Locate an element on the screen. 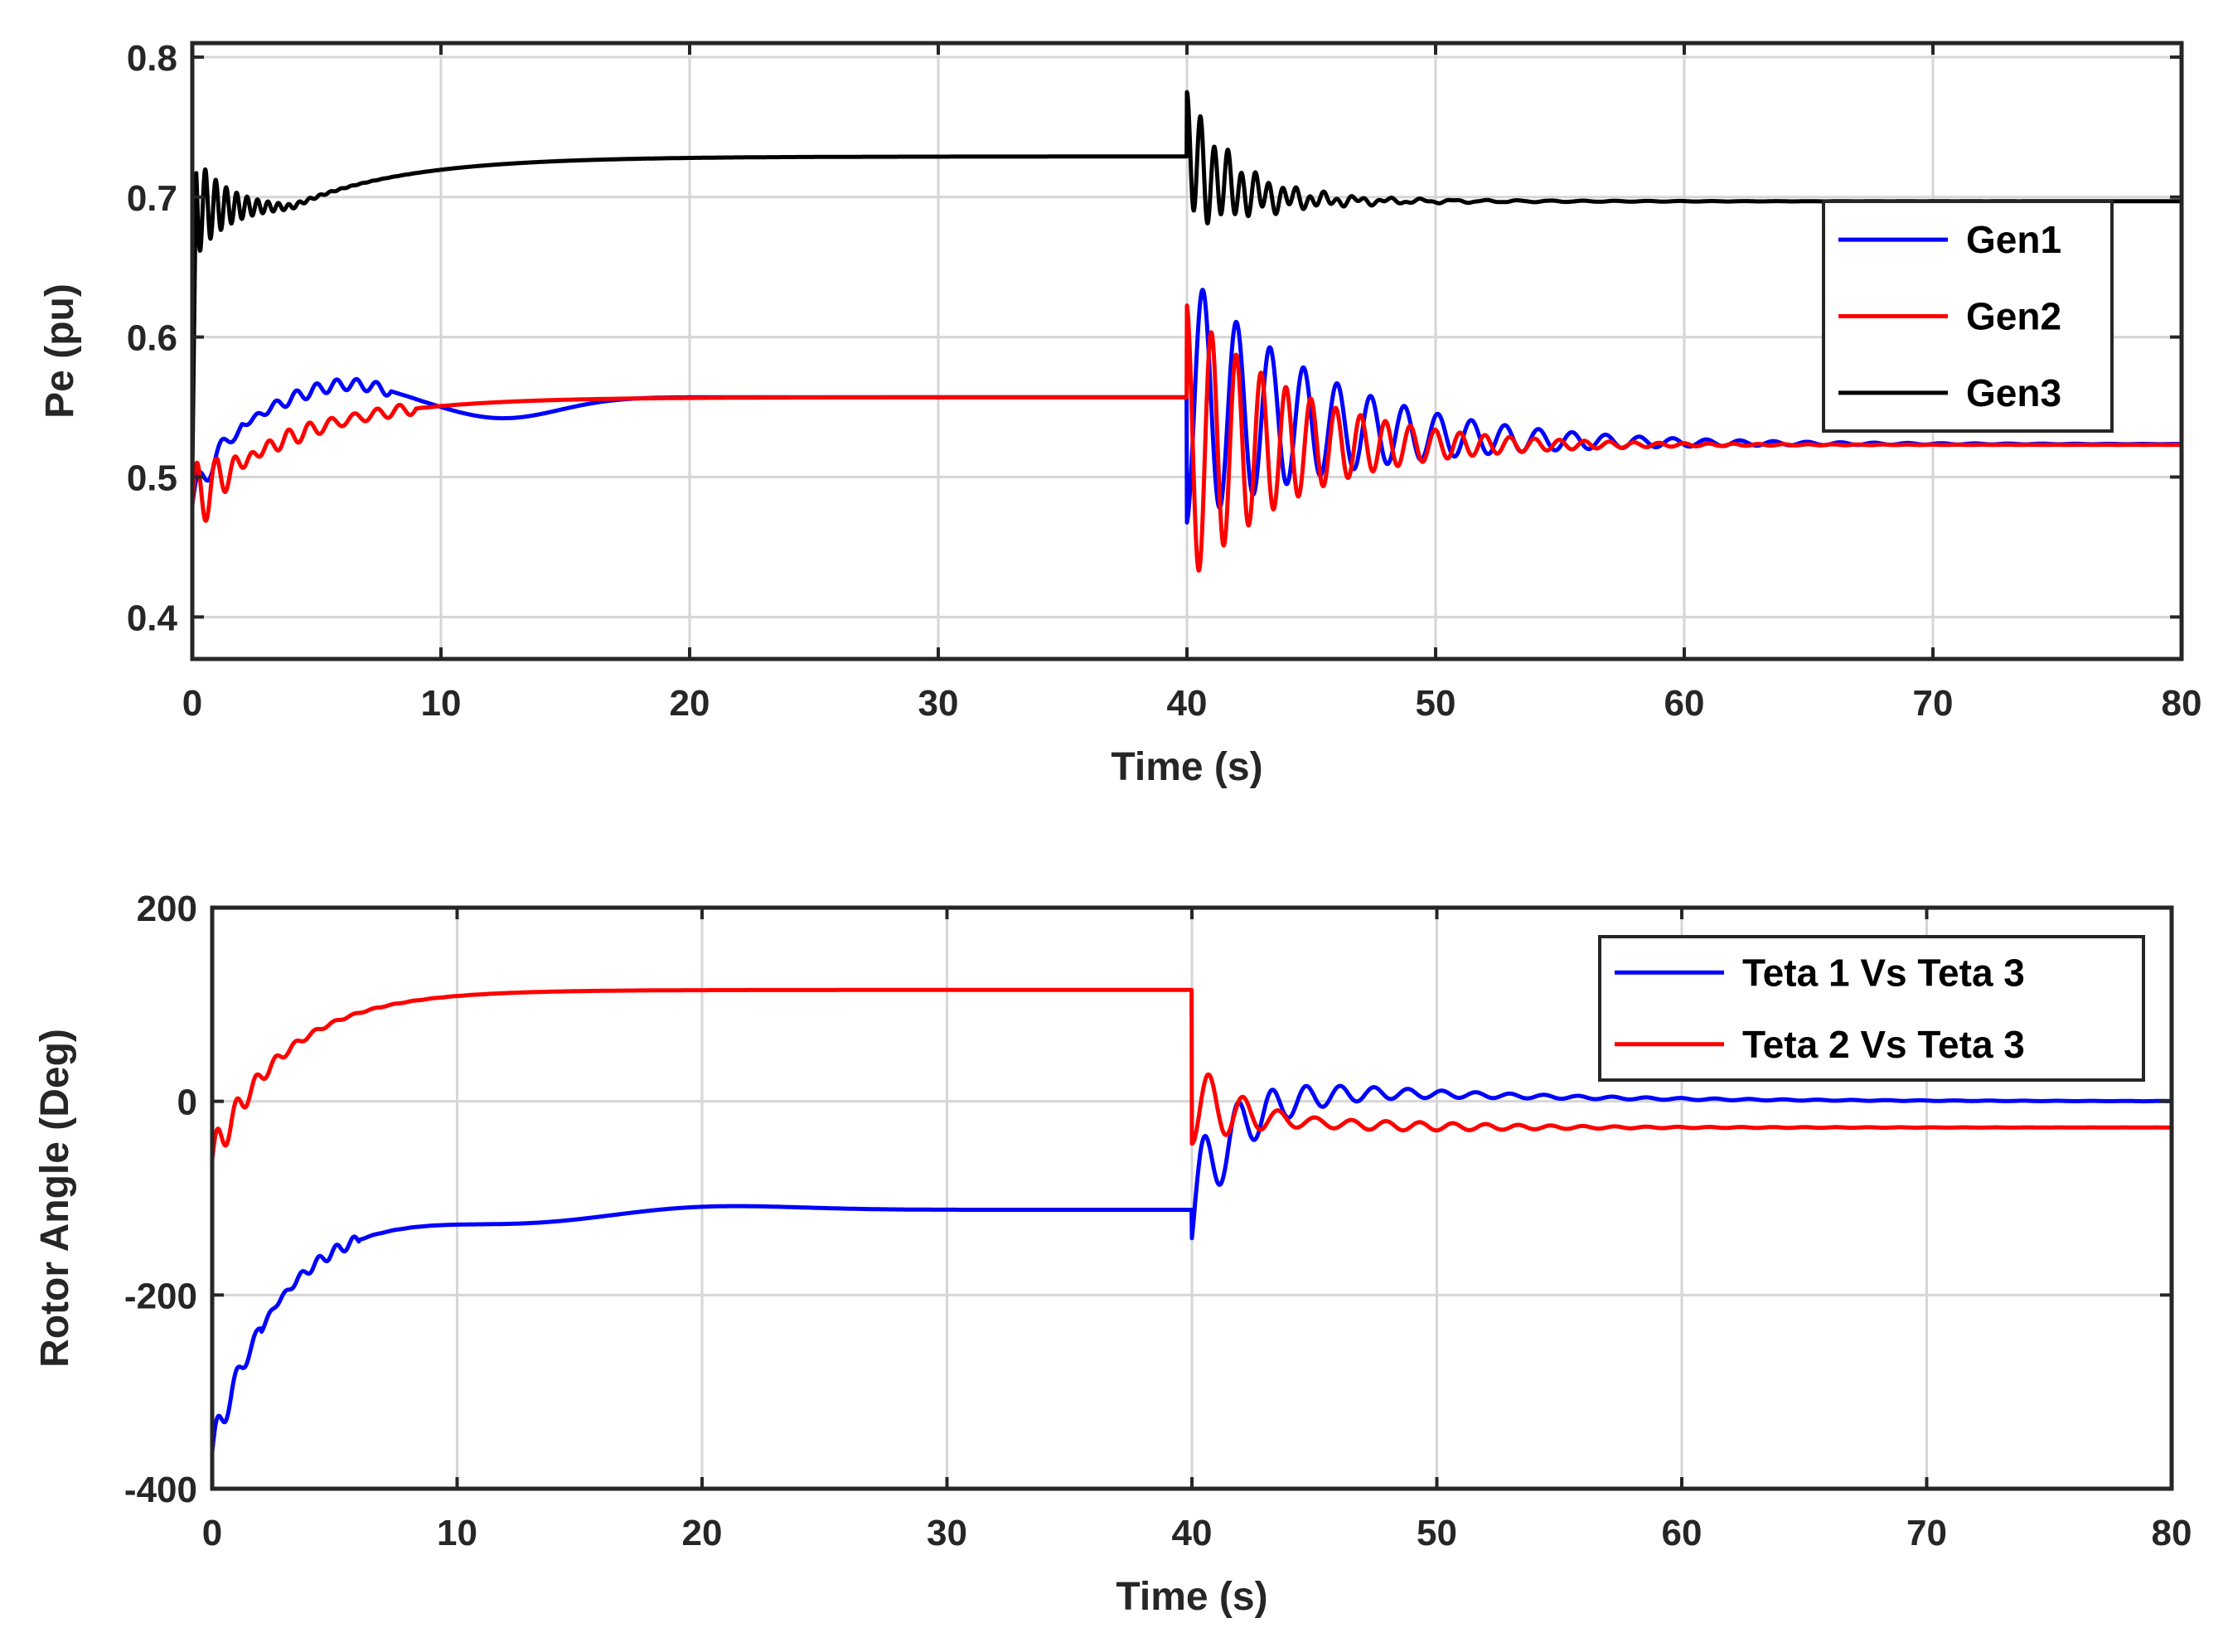  y-tick-label: 0.8 is located at coordinates (152, 58).